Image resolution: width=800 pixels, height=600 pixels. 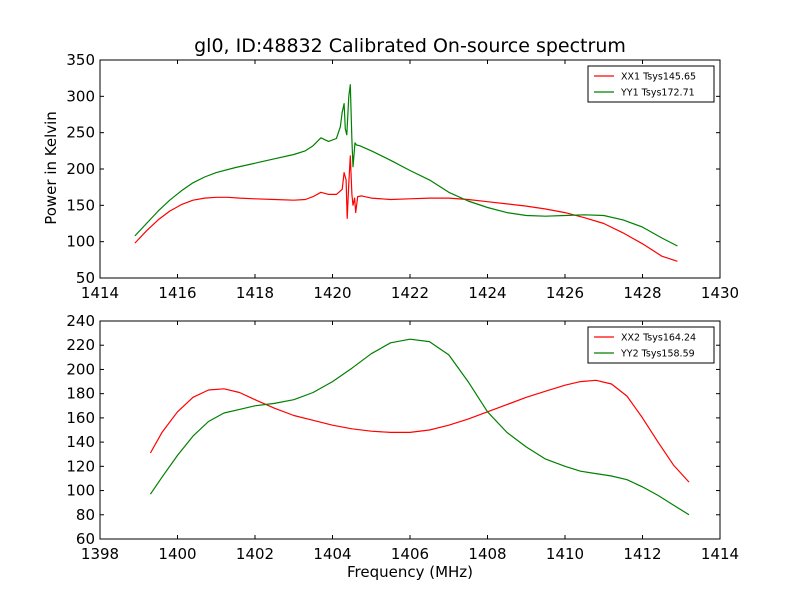 What do you see at coordinates (51, 168) in the screenshot?
I see `y-axis-label: Power in Kelvin` at bounding box center [51, 168].